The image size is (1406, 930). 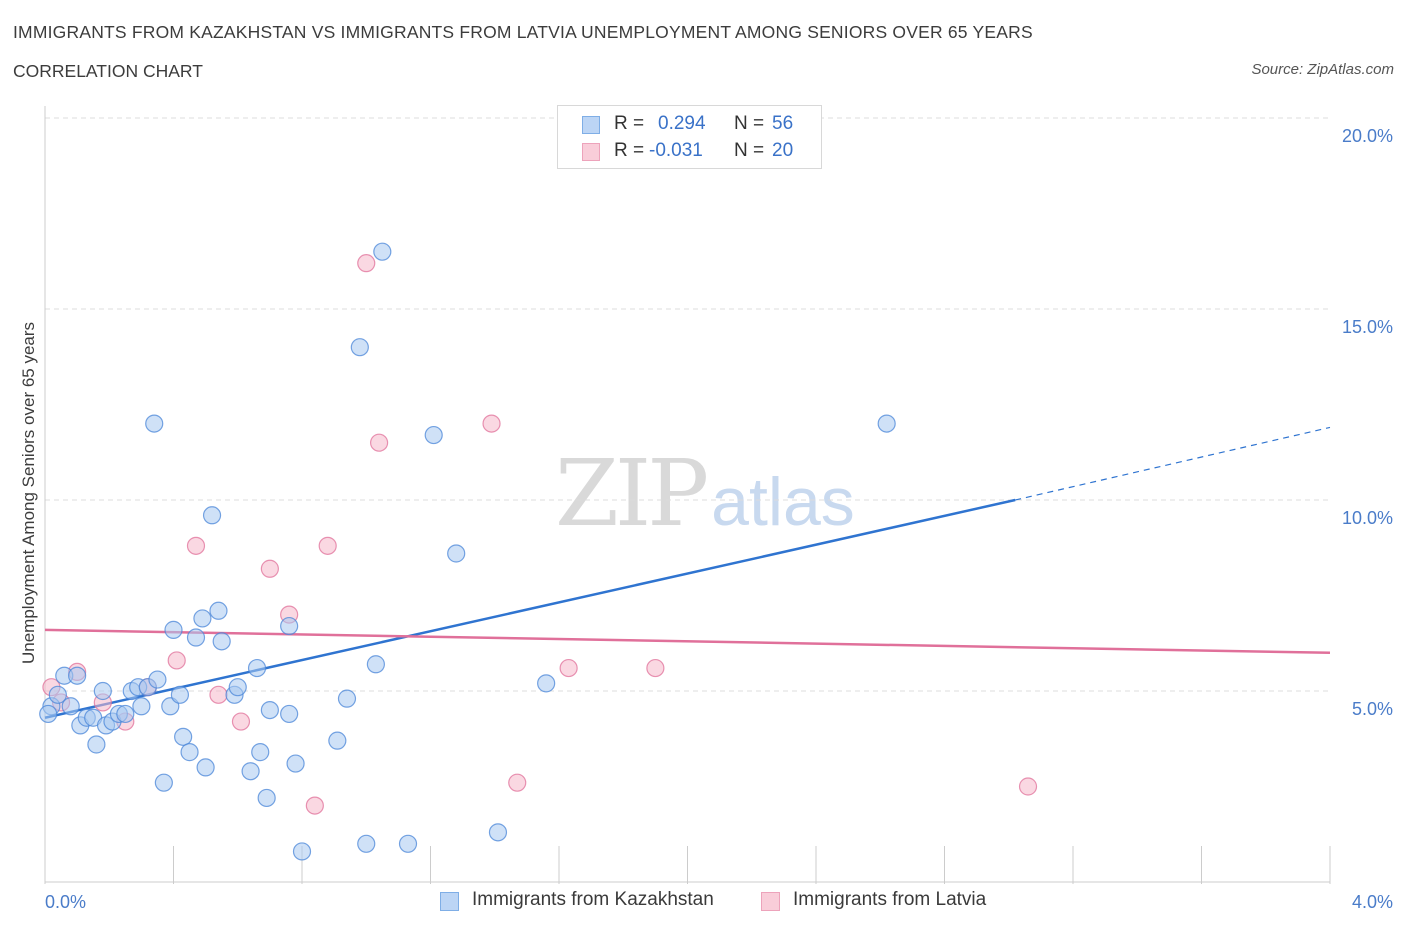 What do you see at coordinates (770, 901) in the screenshot?
I see `bottom-legend-swatch-latvia` at bounding box center [770, 901].